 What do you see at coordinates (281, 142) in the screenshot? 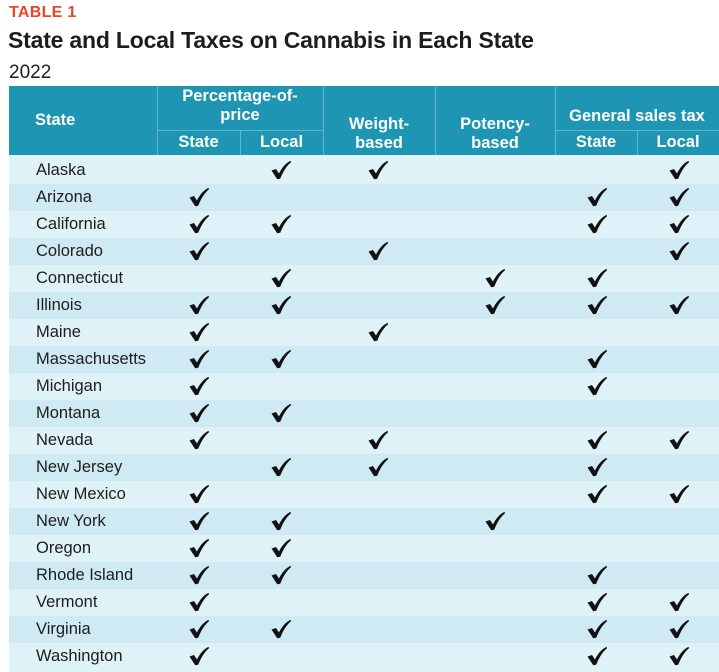
I see `header-pct-local: Local` at bounding box center [281, 142].